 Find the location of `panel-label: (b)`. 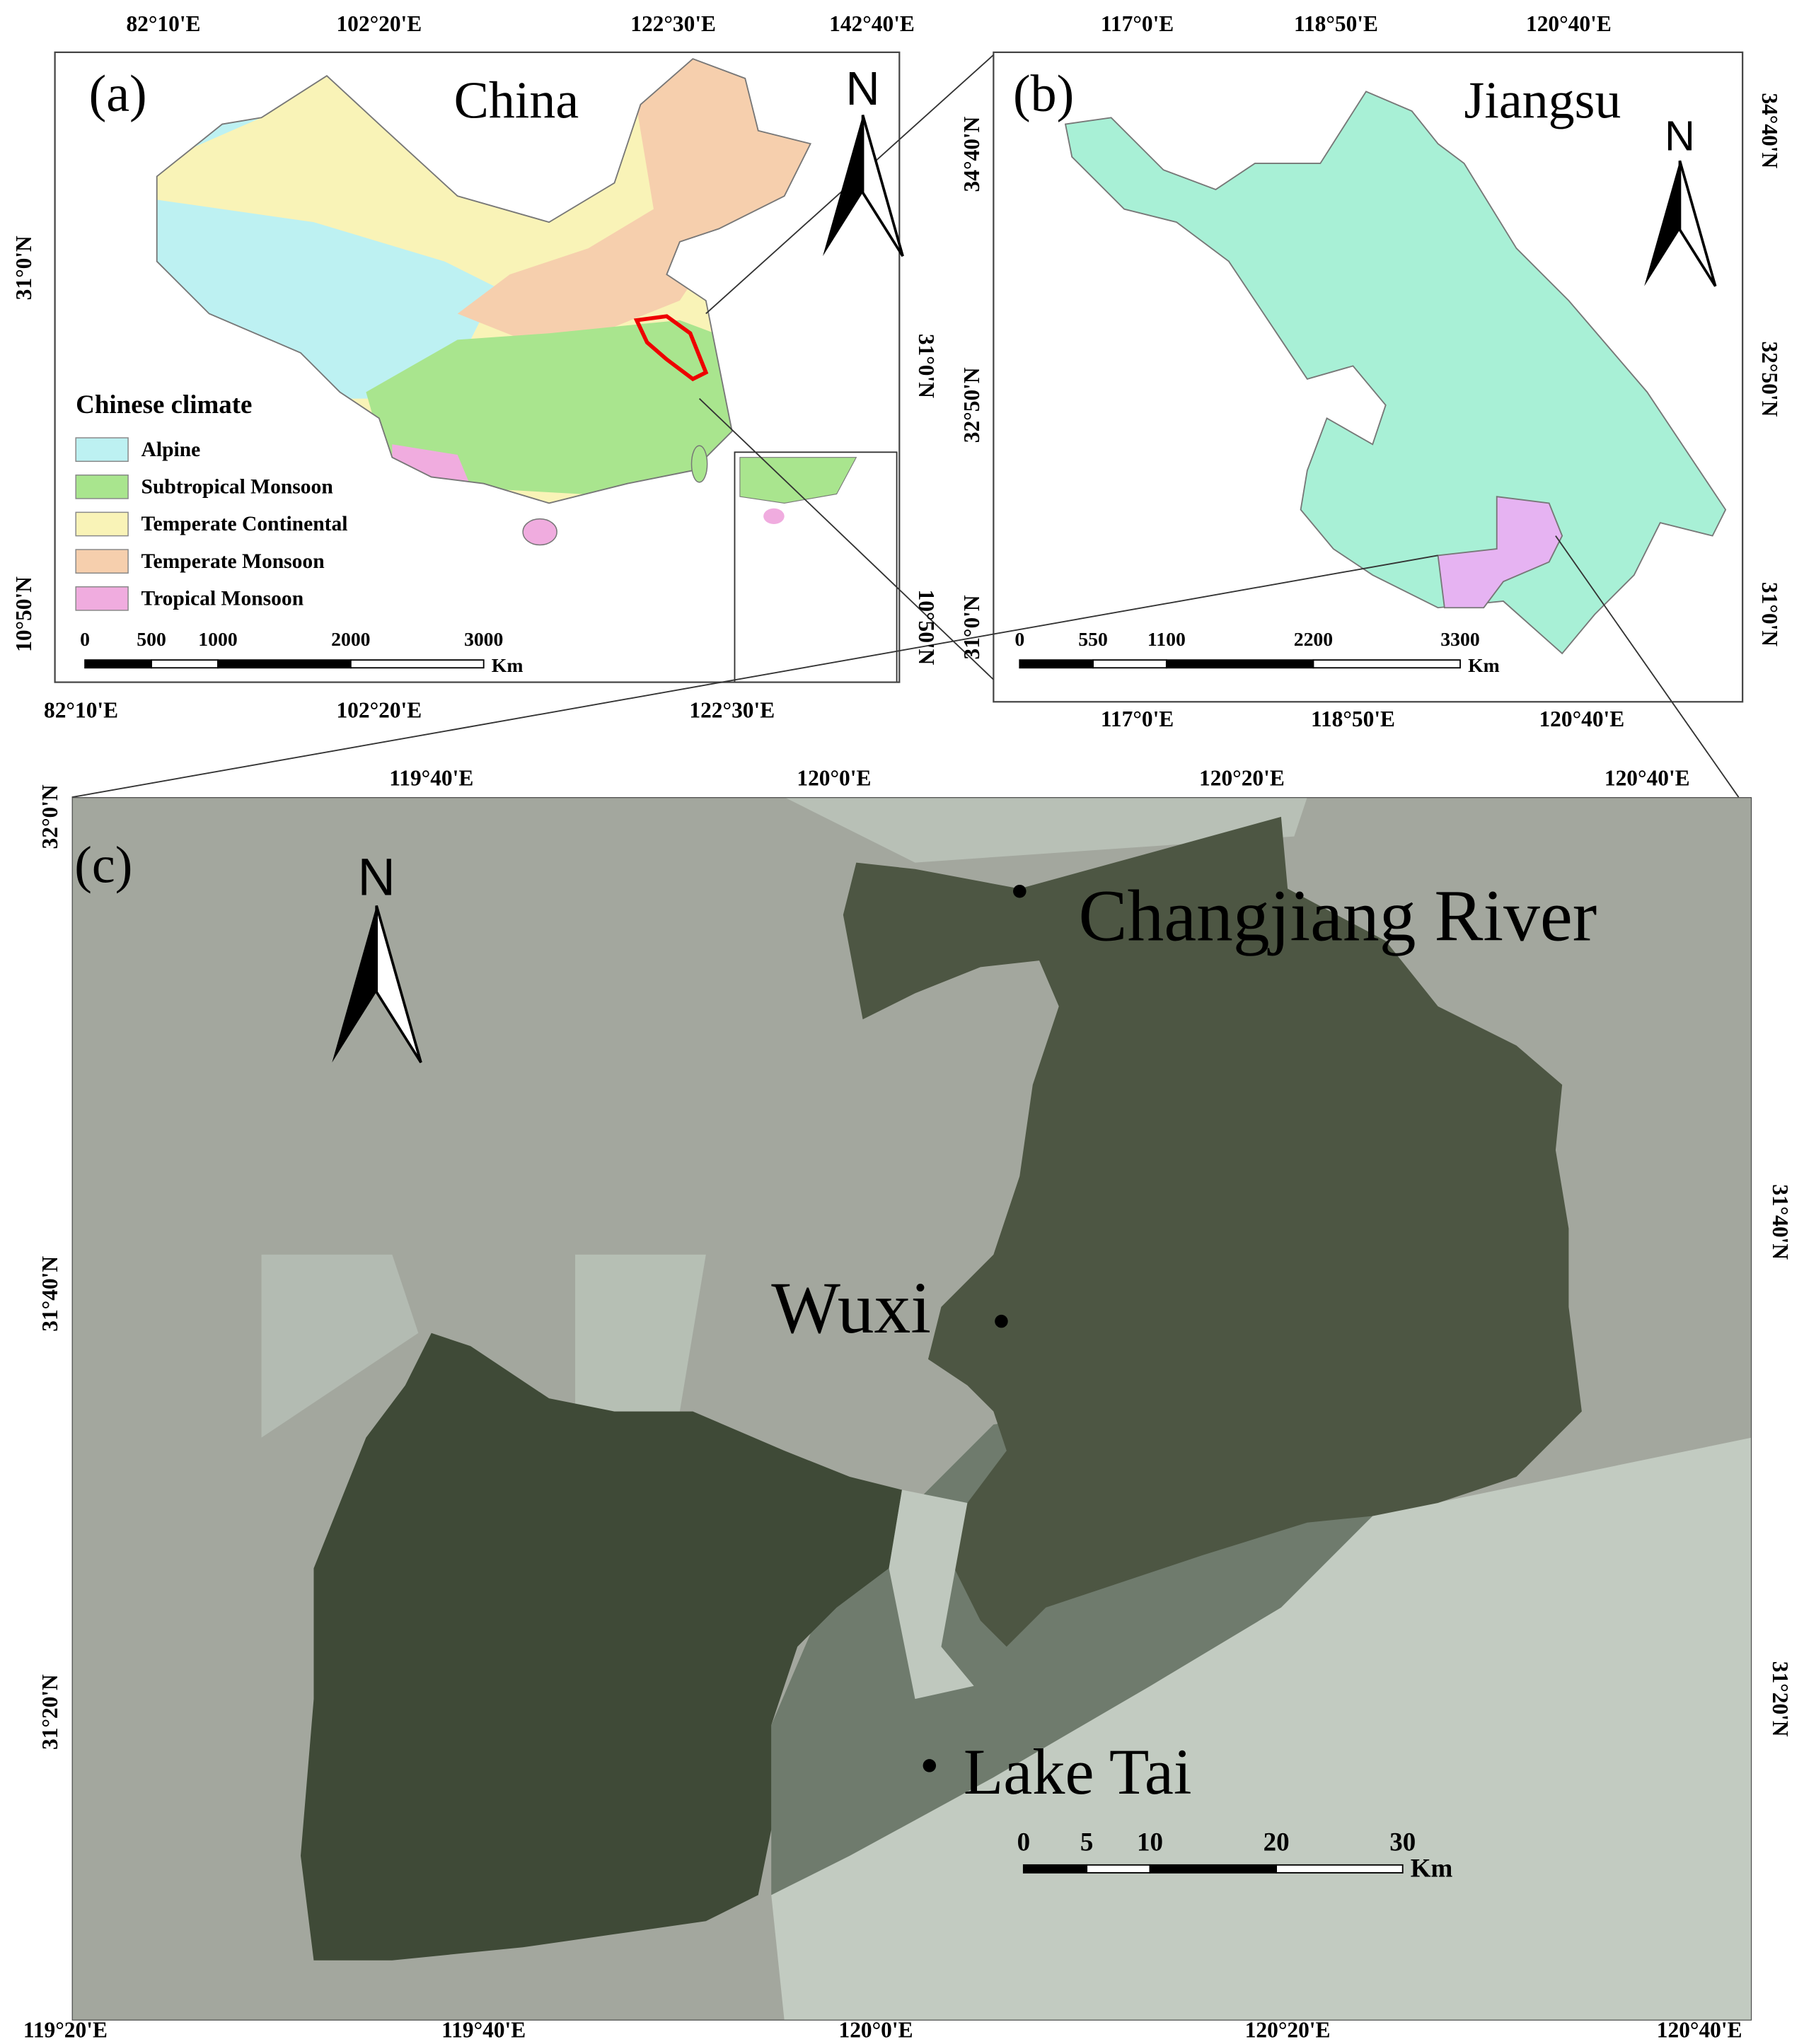

panel-label: (b) is located at coordinates (1043, 93).